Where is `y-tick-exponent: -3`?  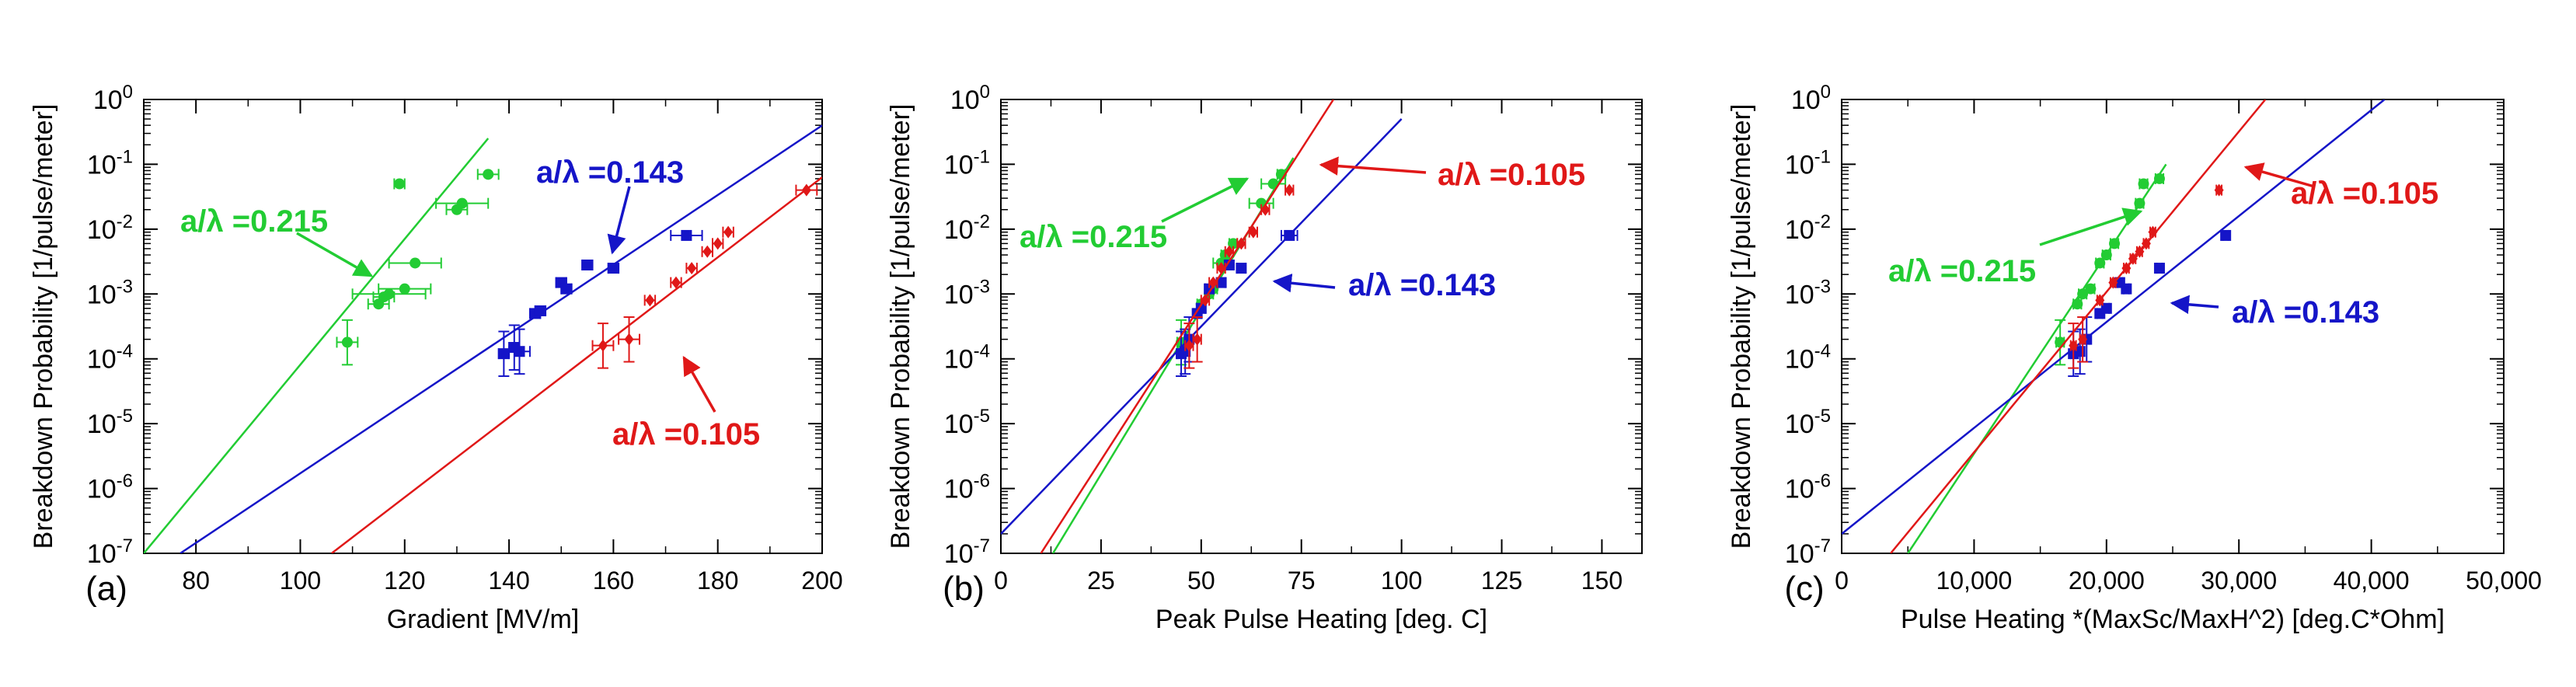
y-tick-exponent: -3 is located at coordinates (1822, 286).